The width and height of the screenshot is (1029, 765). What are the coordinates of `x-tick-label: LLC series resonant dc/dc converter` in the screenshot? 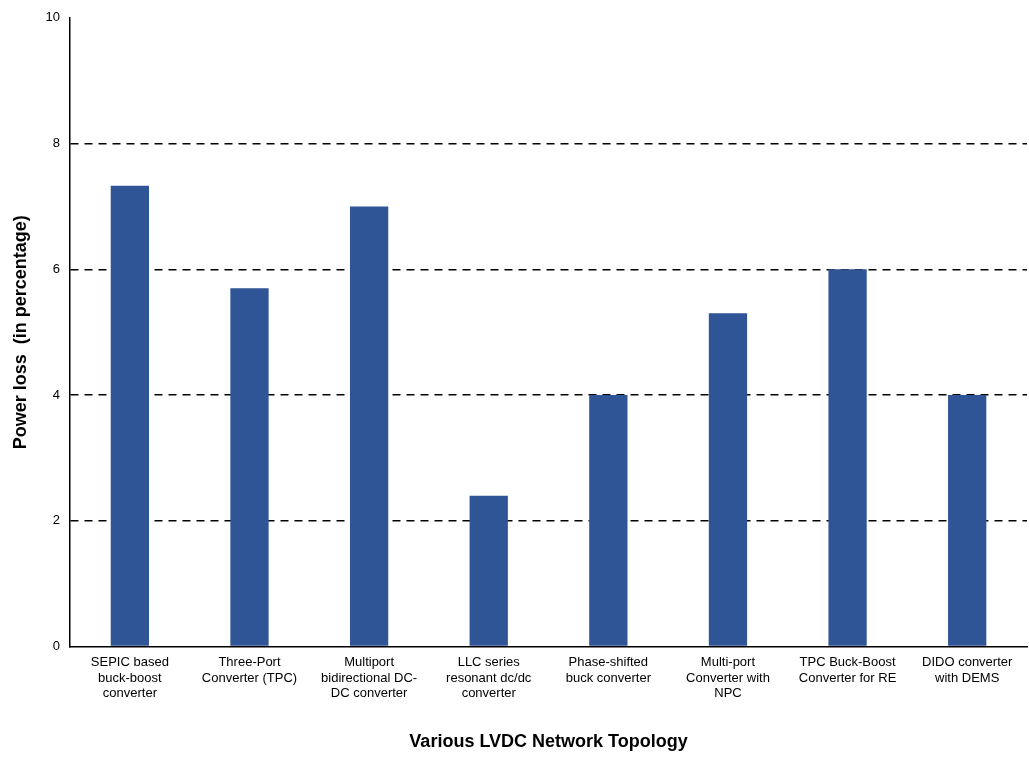 It's located at (489, 677).